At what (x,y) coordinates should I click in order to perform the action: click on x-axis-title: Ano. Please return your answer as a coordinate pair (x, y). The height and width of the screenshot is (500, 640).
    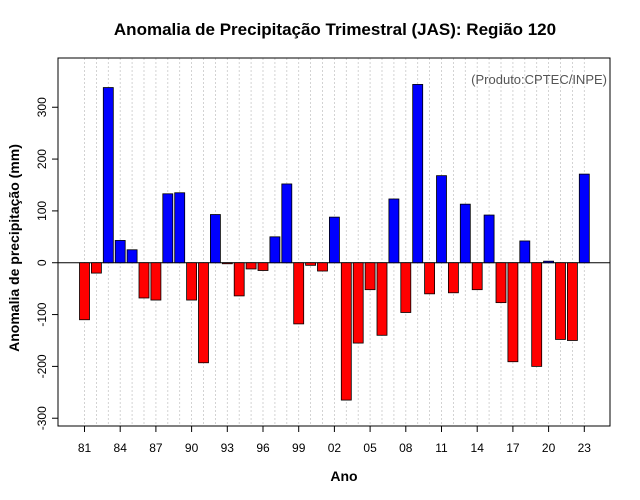
    Looking at the image, I should click on (343, 476).